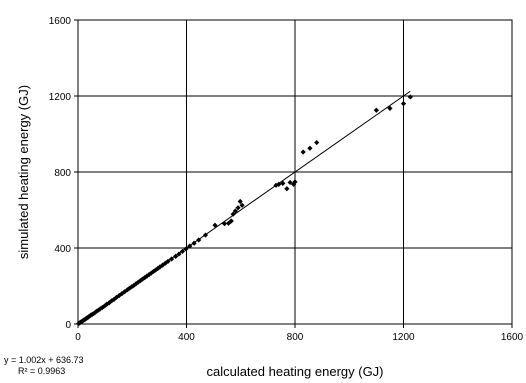 Image resolution: width=526 pixels, height=383 pixels. Describe the element at coordinates (62, 249) in the screenshot. I see `y-tick-label: 400` at that location.